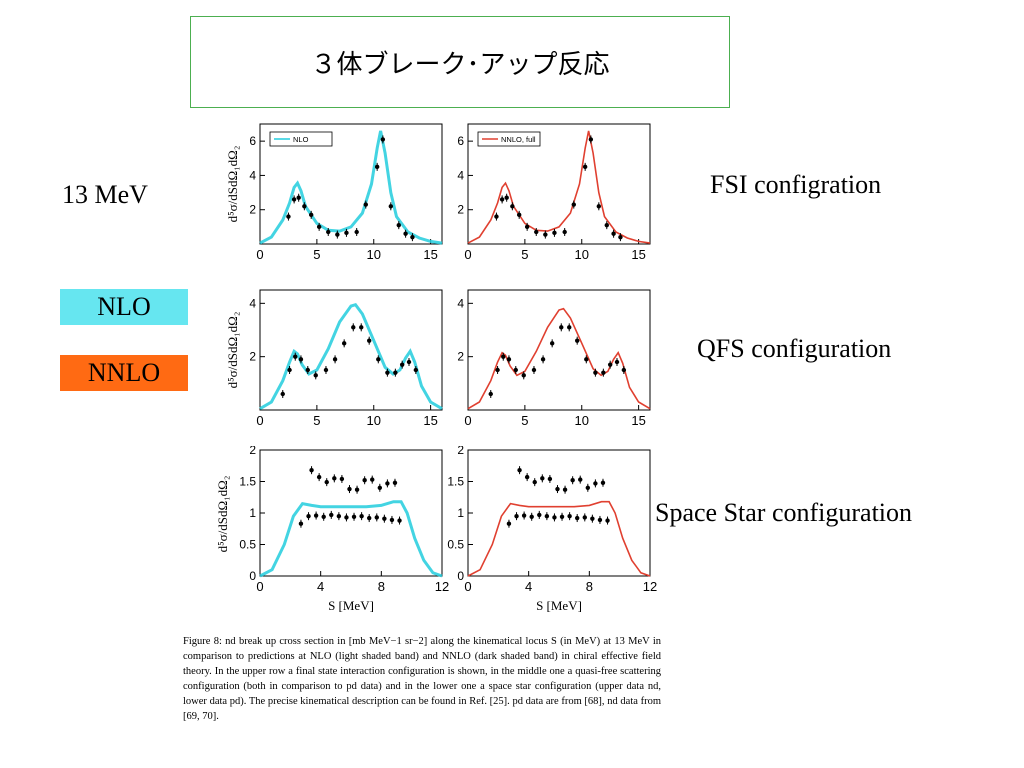 This screenshot has width=1024, height=768. What do you see at coordinates (460, 303) in the screenshot?
I see `y-tick-label: 4` at bounding box center [460, 303].